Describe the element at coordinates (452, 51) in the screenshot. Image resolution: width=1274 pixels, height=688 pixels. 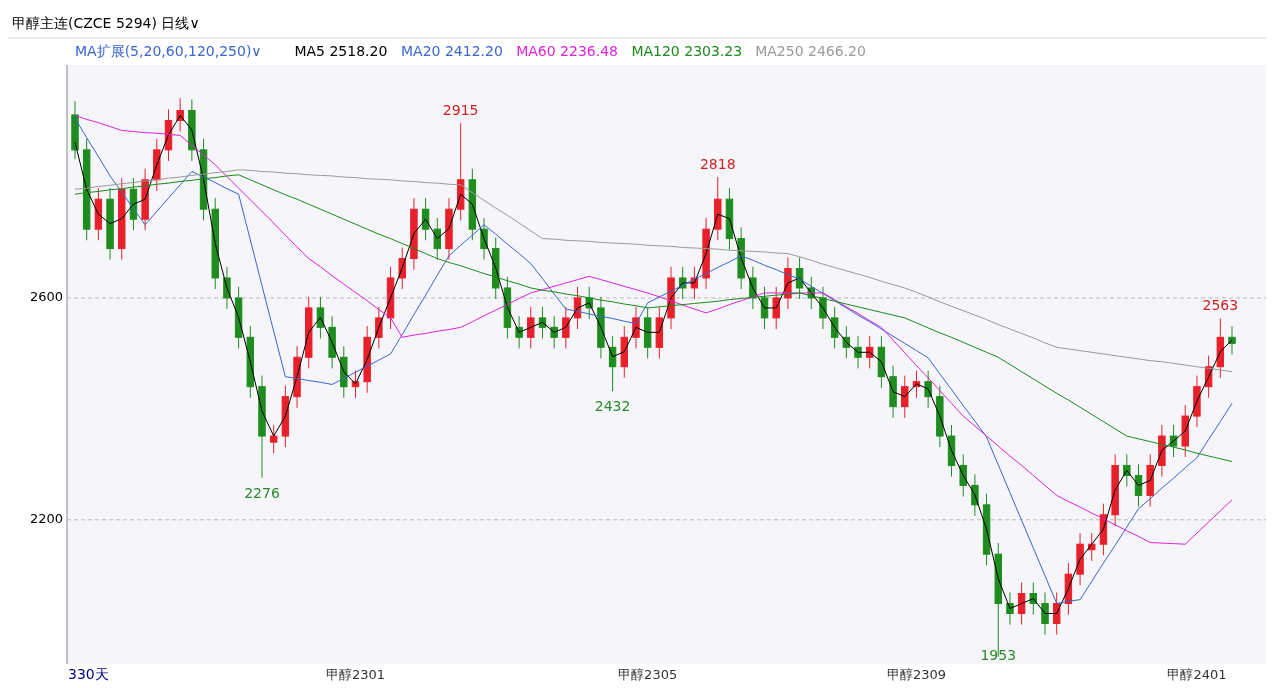
I see `text: MA20 2412.20` at that location.